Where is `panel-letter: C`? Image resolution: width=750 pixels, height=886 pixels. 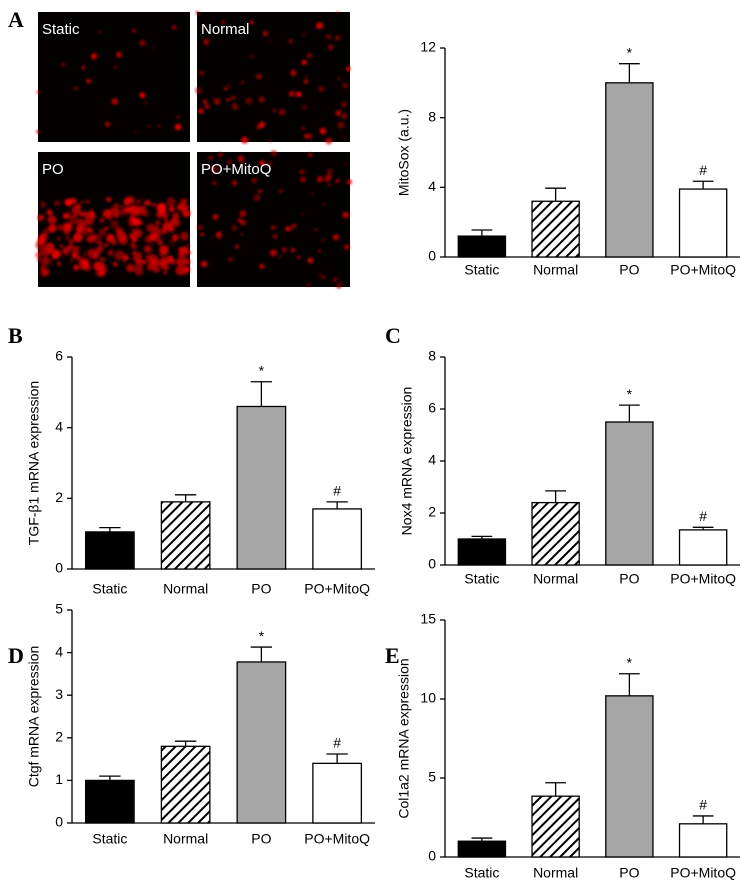 panel-letter: C is located at coordinates (393, 335).